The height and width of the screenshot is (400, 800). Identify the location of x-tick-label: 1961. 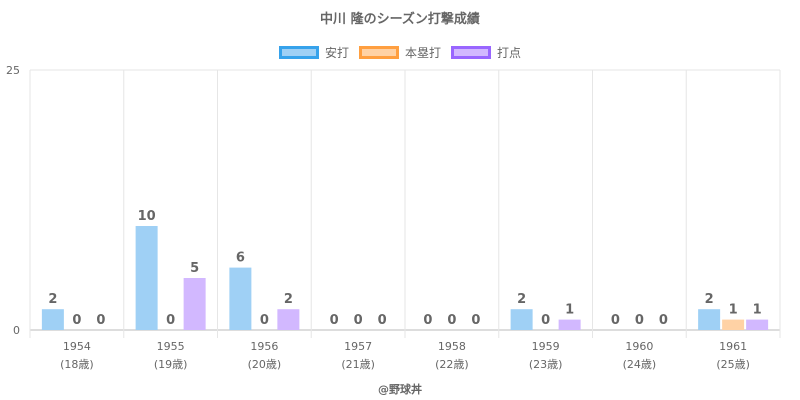
(733, 346).